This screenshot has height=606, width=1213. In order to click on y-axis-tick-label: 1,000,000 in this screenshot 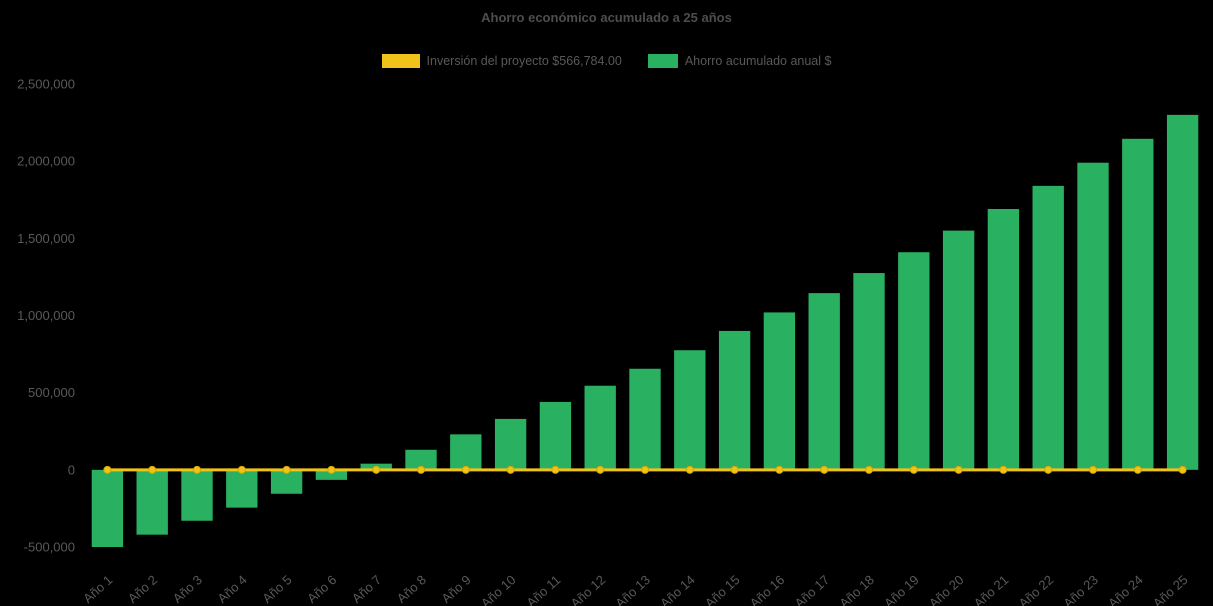, I will do `click(46, 315)`.